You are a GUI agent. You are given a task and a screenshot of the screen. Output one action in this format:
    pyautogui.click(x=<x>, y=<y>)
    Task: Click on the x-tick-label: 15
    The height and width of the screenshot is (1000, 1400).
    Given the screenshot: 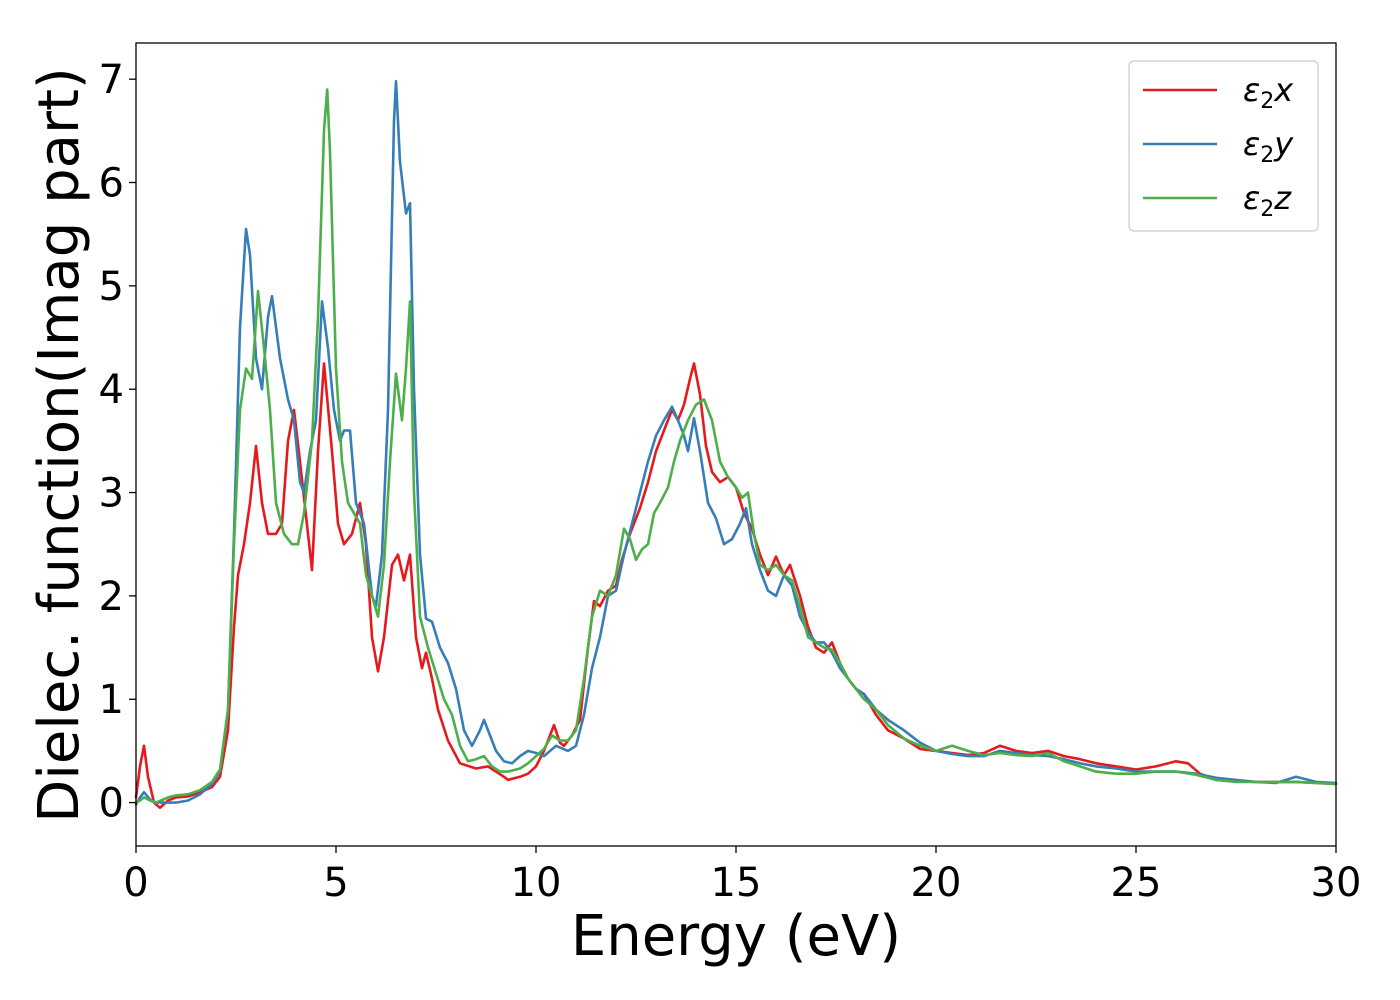 What is the action you would take?
    pyautogui.click(x=736, y=883)
    